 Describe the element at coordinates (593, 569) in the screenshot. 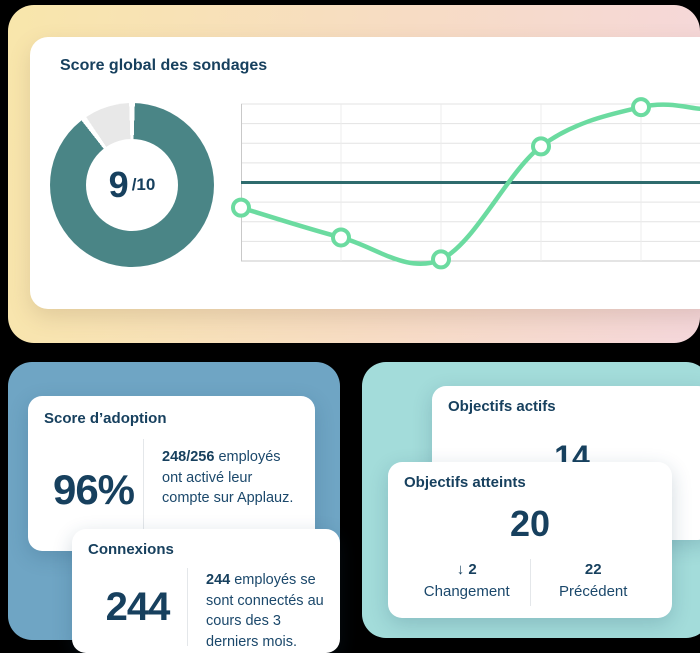

I see `previous-value: 22` at that location.